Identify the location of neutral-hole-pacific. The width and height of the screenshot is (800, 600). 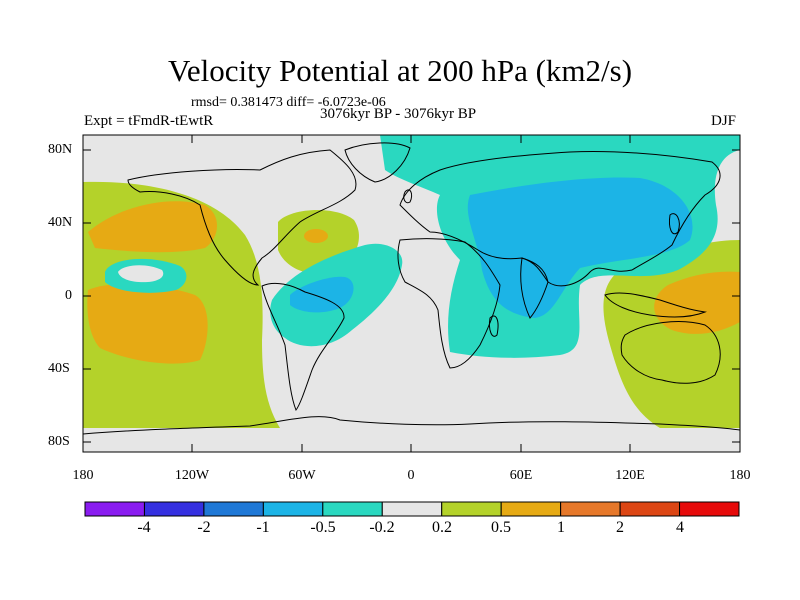
(141, 274).